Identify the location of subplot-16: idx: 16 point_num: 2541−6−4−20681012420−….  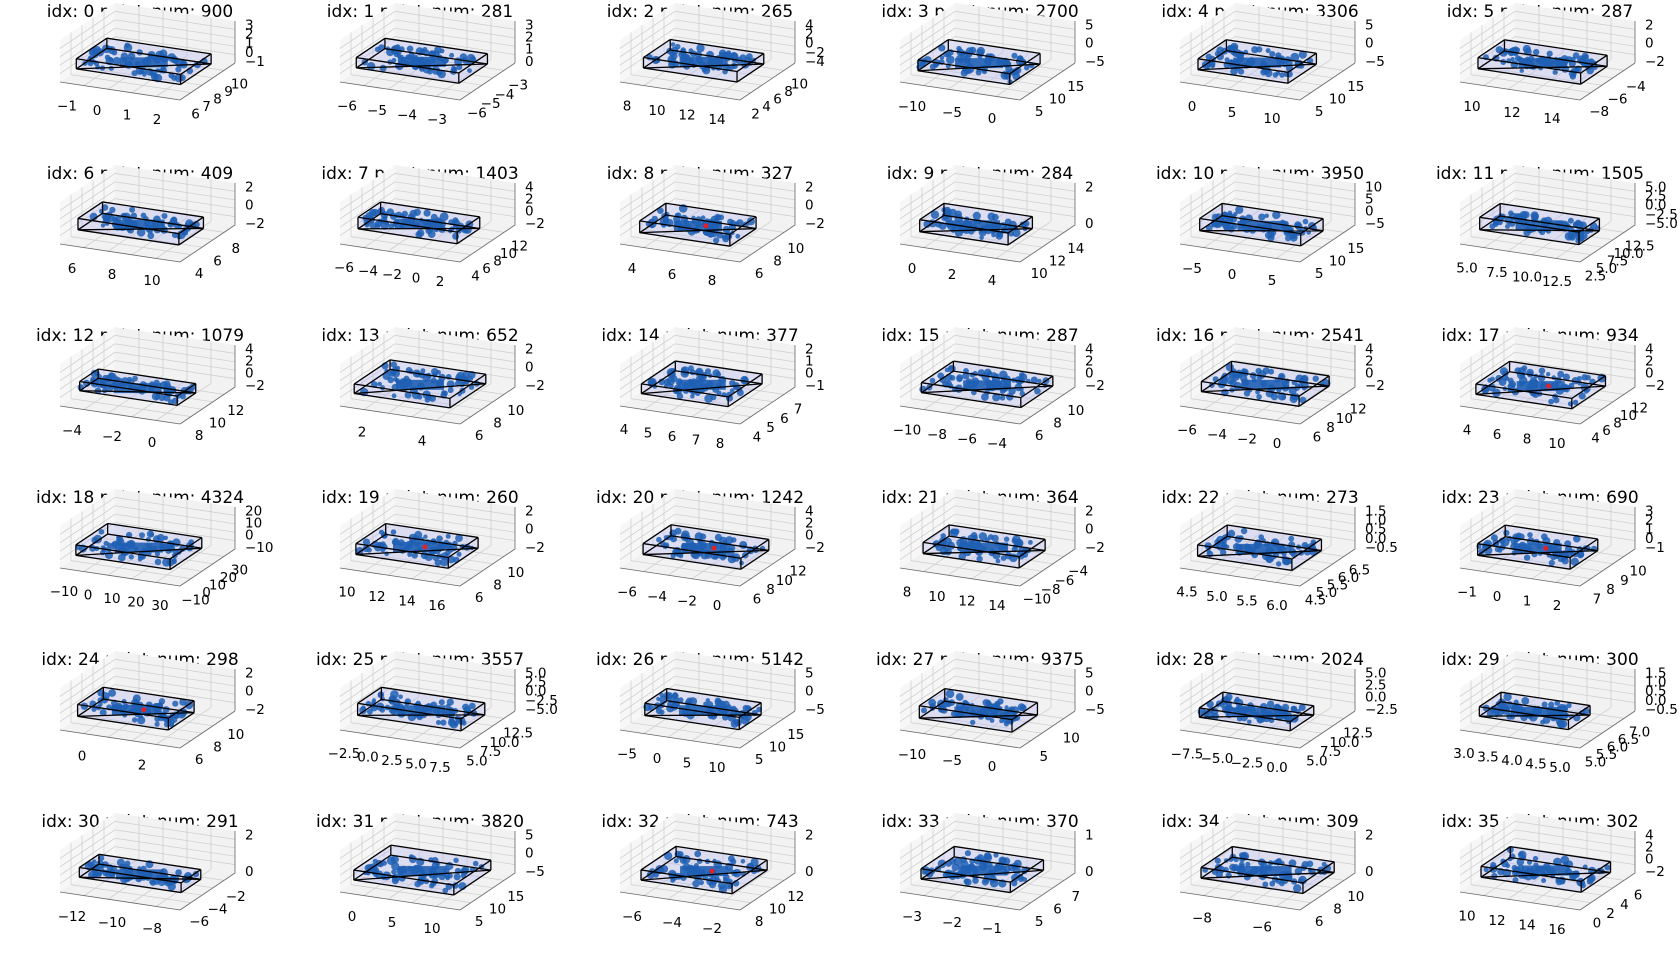
(1260, 405).